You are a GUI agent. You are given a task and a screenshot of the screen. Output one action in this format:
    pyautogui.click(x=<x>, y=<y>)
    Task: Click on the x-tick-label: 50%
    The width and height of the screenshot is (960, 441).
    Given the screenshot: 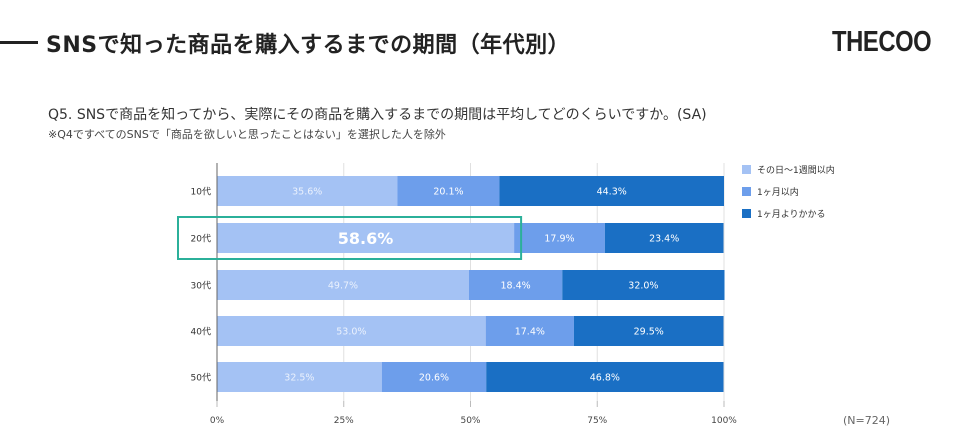 What is the action you would take?
    pyautogui.click(x=470, y=421)
    